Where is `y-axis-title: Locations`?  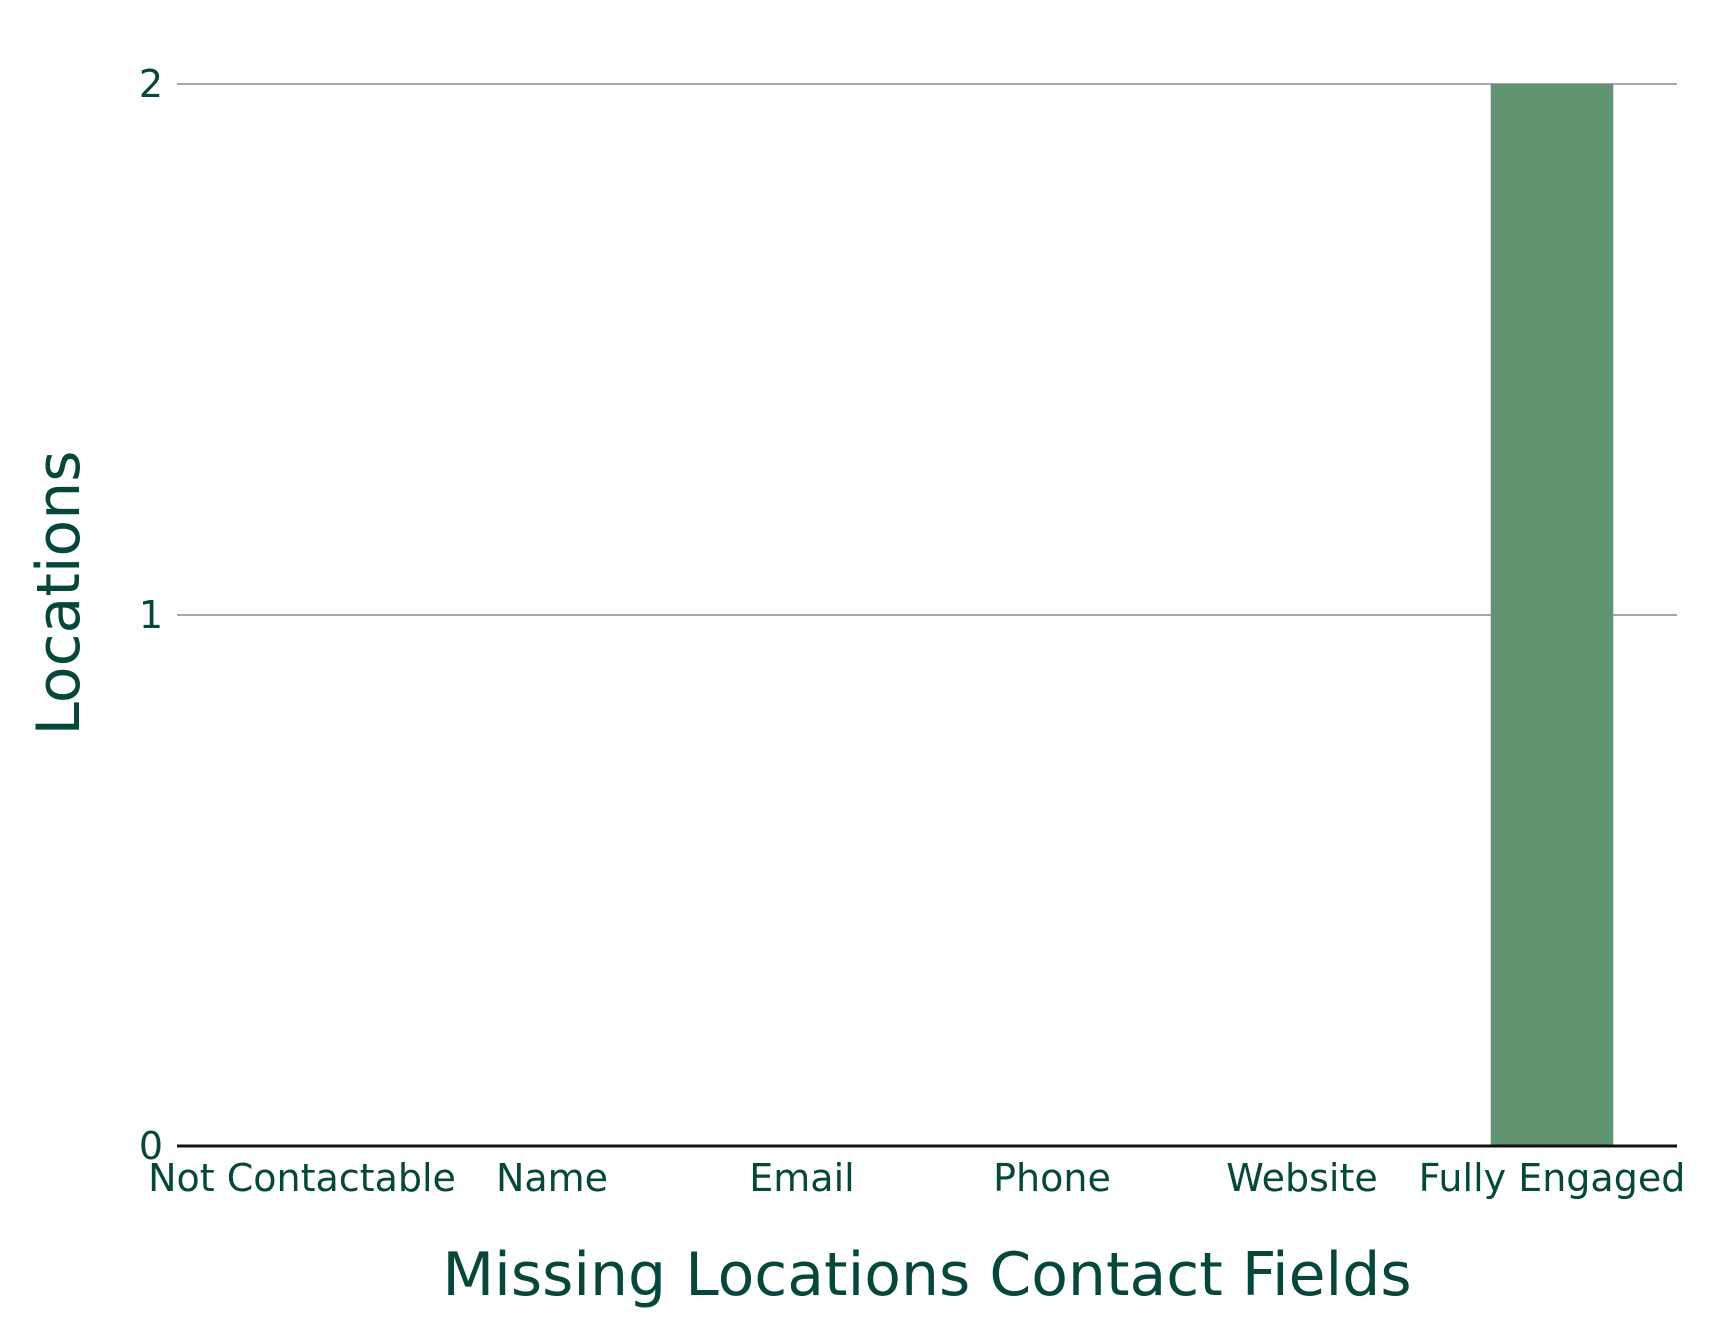
y-axis-title: Locations is located at coordinates (59, 592).